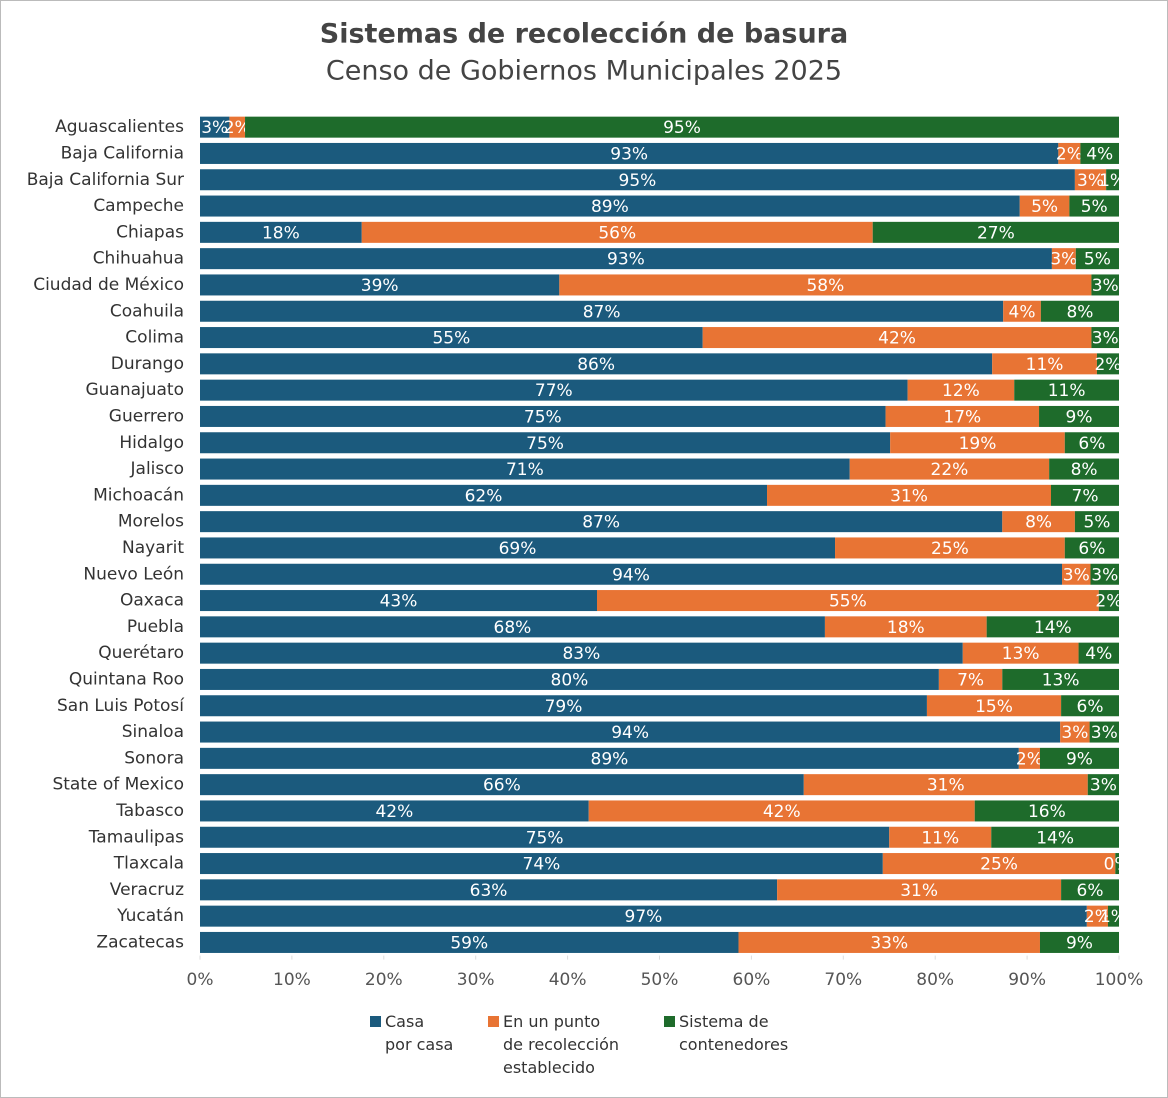 This screenshot has height=1098, width=1168. Describe the element at coordinates (384, 980) in the screenshot. I see `x-tick-label: 20%` at that location.